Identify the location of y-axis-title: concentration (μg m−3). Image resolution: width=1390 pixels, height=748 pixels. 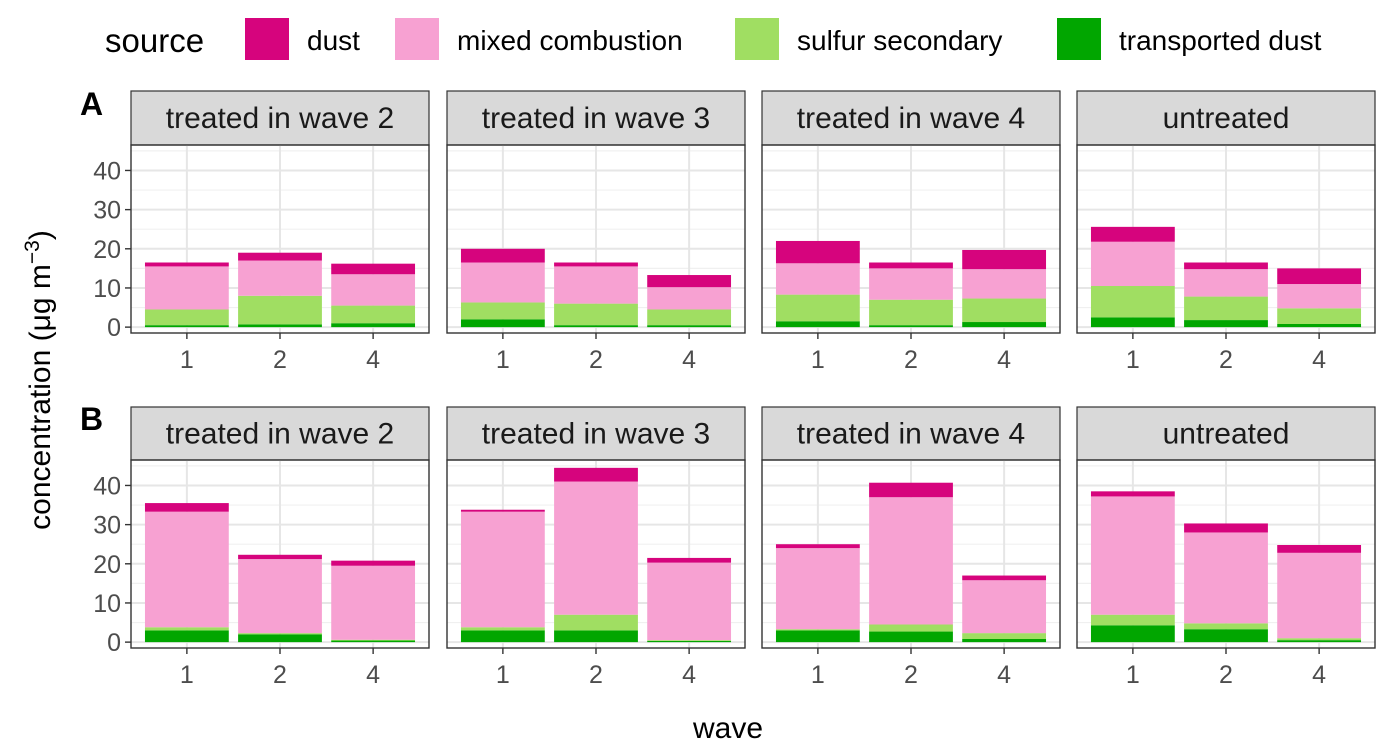
(39, 380).